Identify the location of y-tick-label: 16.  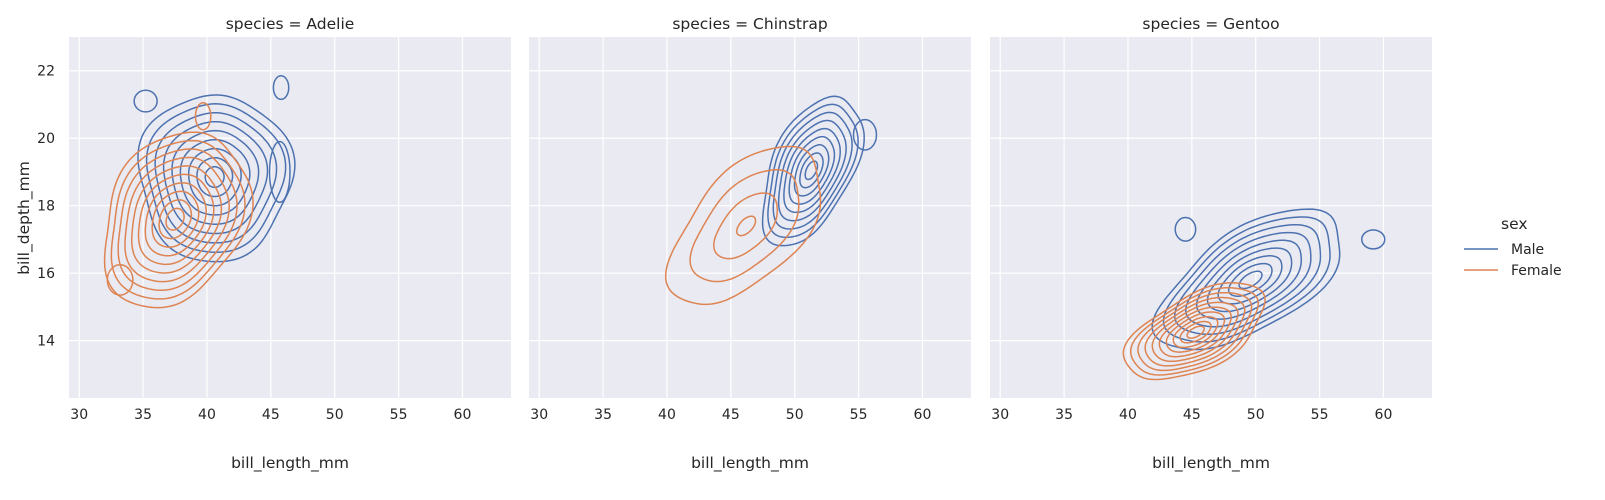
(46, 274).